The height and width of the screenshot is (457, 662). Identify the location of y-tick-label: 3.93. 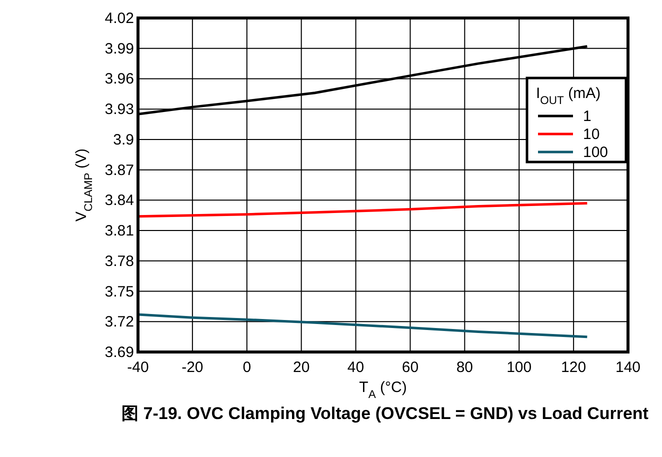
(119, 109).